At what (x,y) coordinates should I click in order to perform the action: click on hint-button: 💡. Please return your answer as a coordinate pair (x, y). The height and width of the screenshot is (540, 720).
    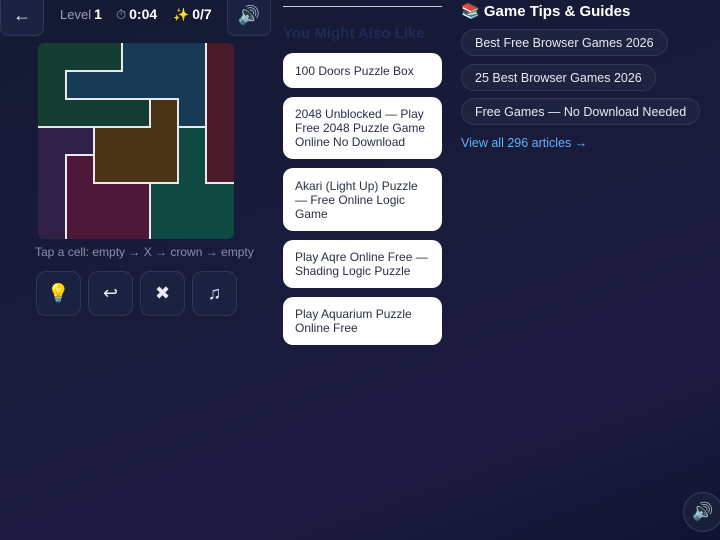
    Looking at the image, I should click on (58, 293).